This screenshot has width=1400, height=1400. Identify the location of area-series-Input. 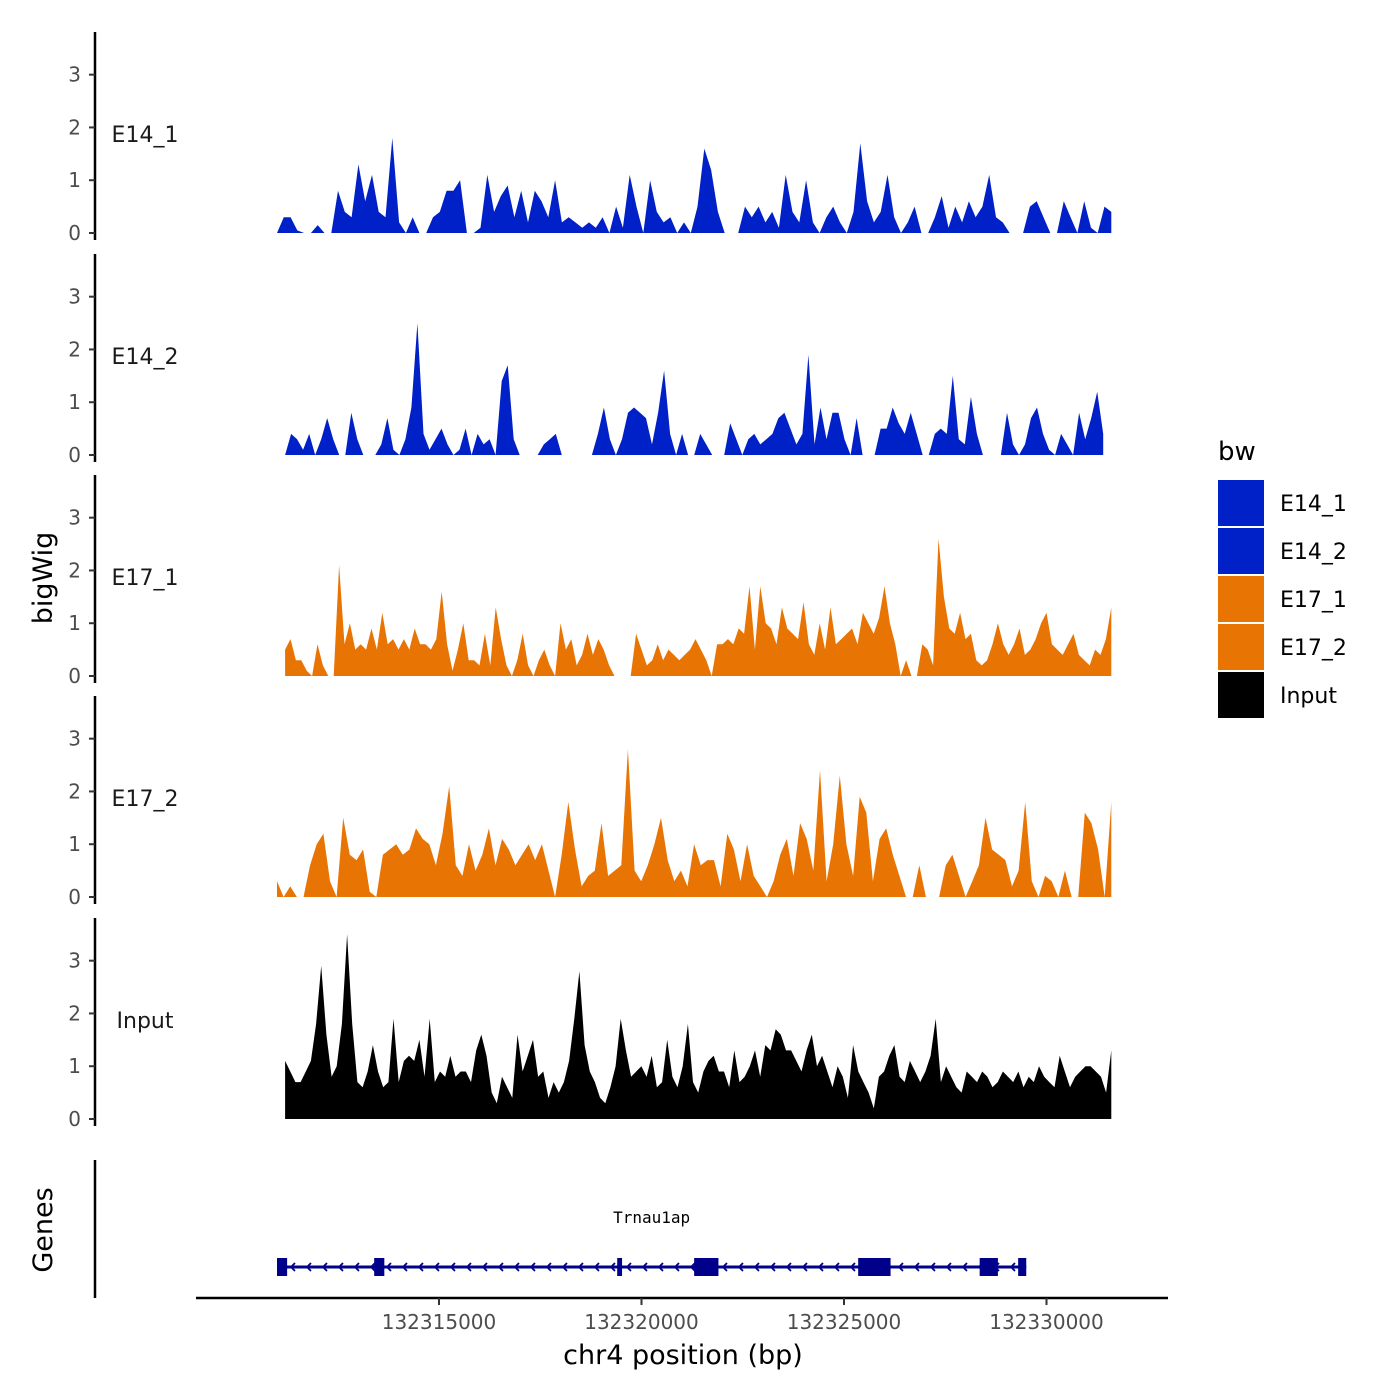
(698, 1026).